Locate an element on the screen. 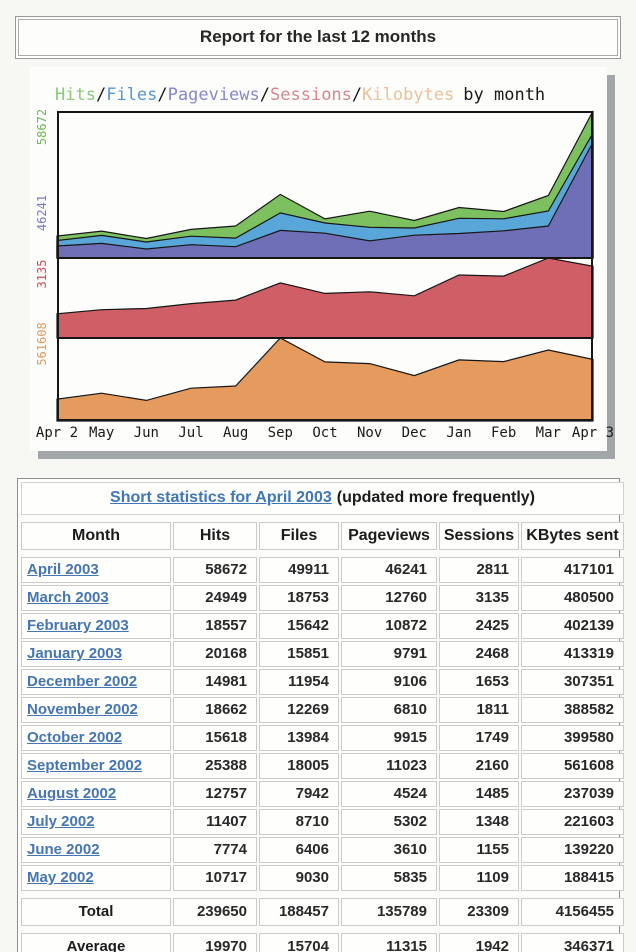 This screenshot has height=952, width=636. month-link: October 2002 is located at coordinates (75, 737).